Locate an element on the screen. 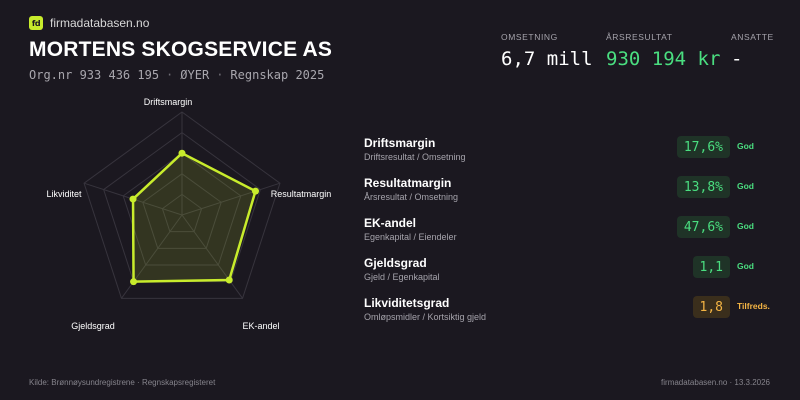  kpi-value: 930 194 kr is located at coordinates (663, 59).